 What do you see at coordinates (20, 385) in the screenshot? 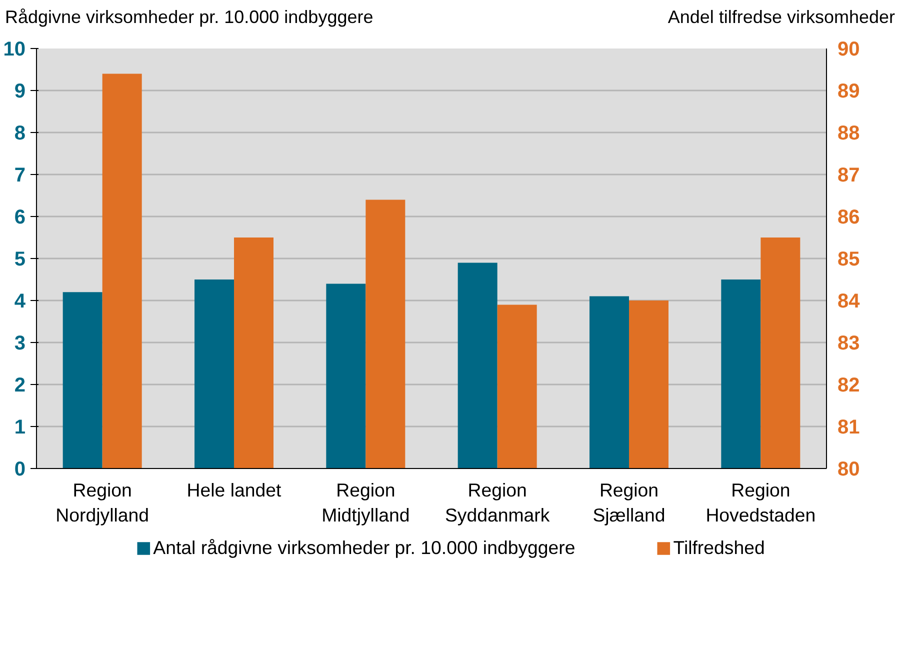
I see `y-tick-label: 2` at bounding box center [20, 385].